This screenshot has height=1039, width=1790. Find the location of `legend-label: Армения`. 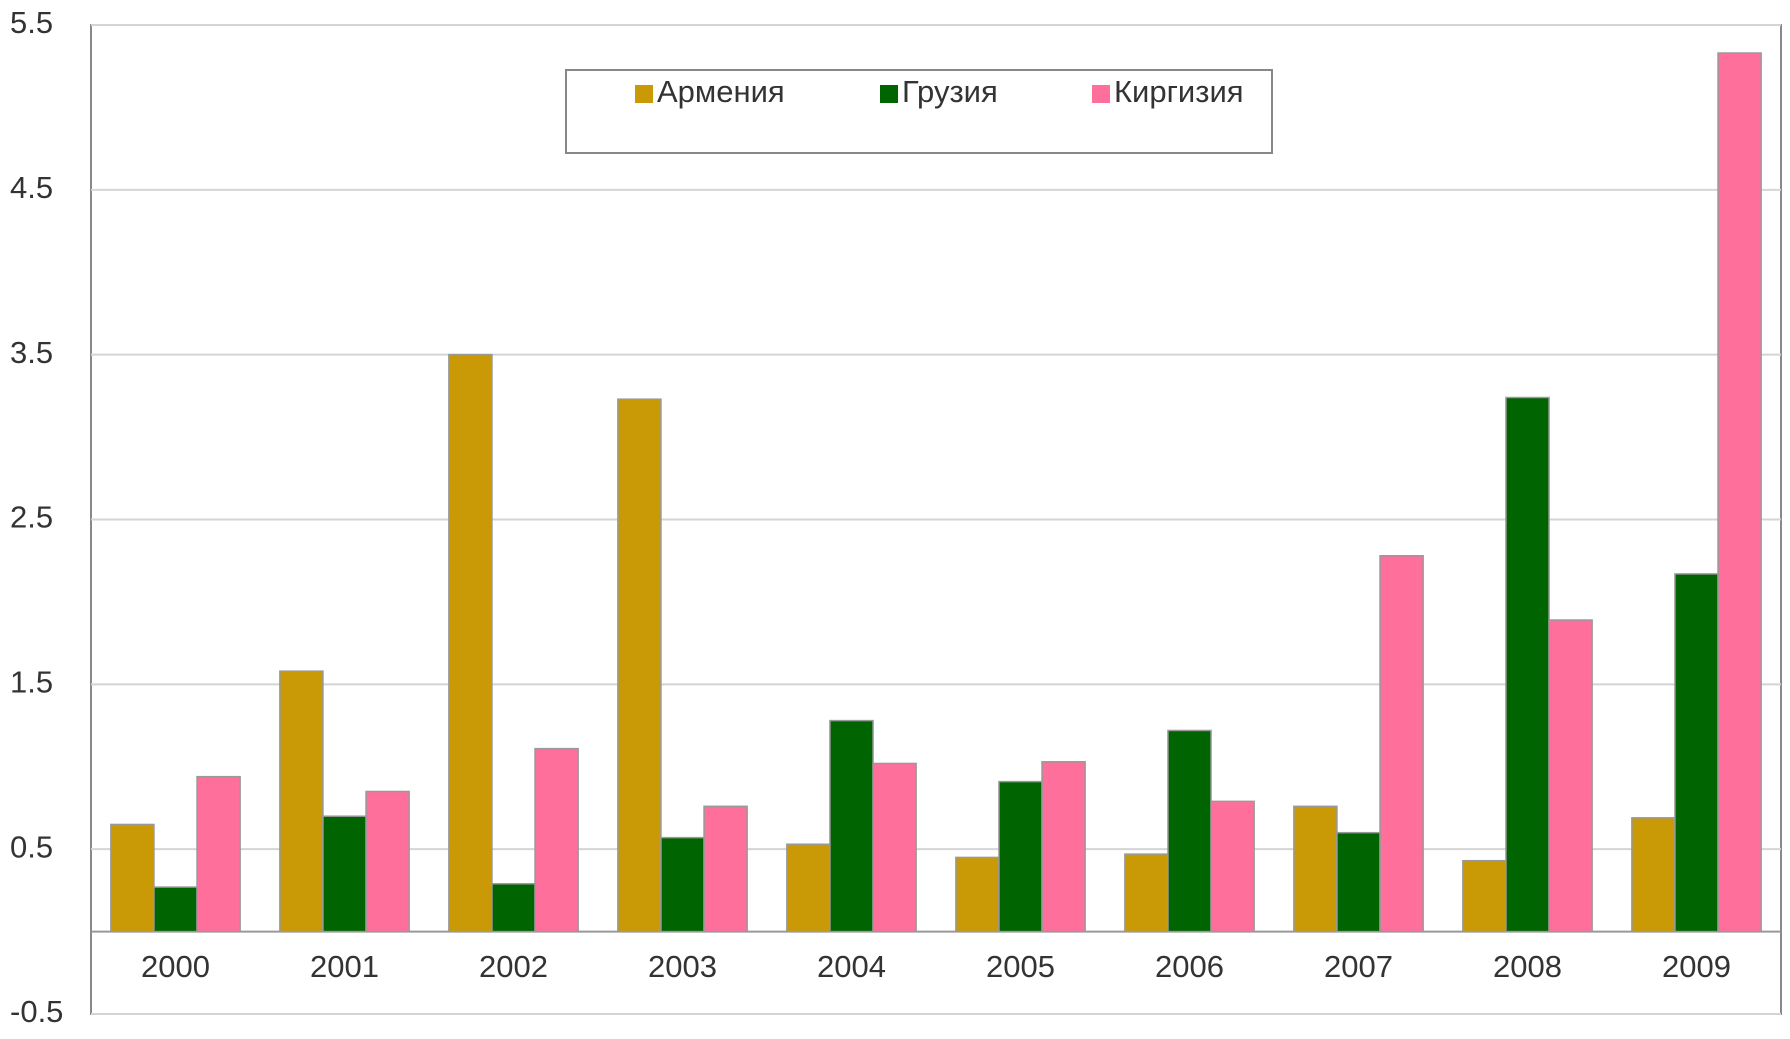

legend-label: Армения is located at coordinates (721, 91).